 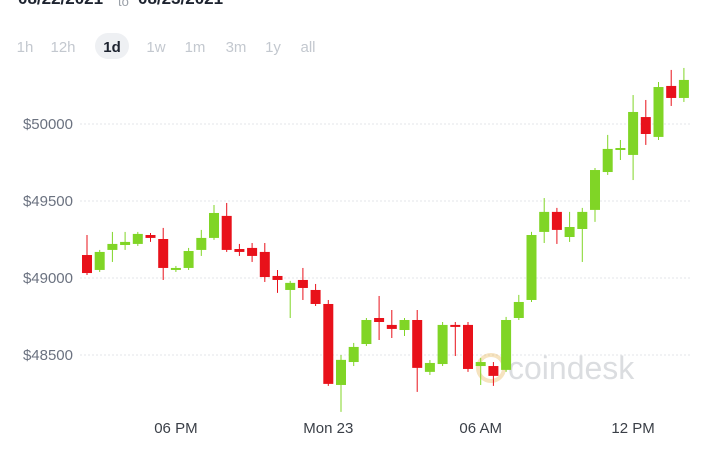 I want to click on date-to: 08/23/2021, so click(x=180, y=4).